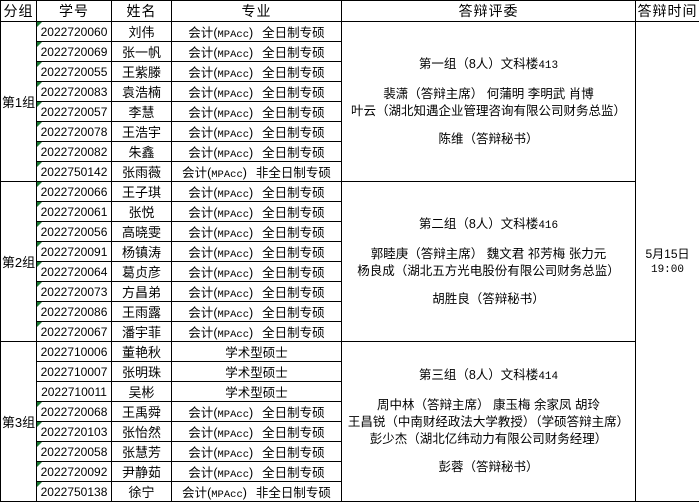 This screenshot has height=502, width=699. Describe the element at coordinates (478, 224) in the screenshot. I see `committee-title-prefix: 第二组（8人）文科楼` at that location.